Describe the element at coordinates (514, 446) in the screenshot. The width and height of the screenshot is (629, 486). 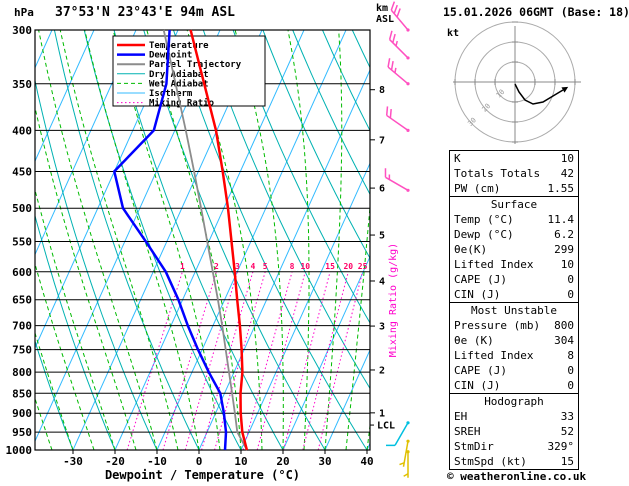
I see `panel-row: StmDir 329°` at that location.